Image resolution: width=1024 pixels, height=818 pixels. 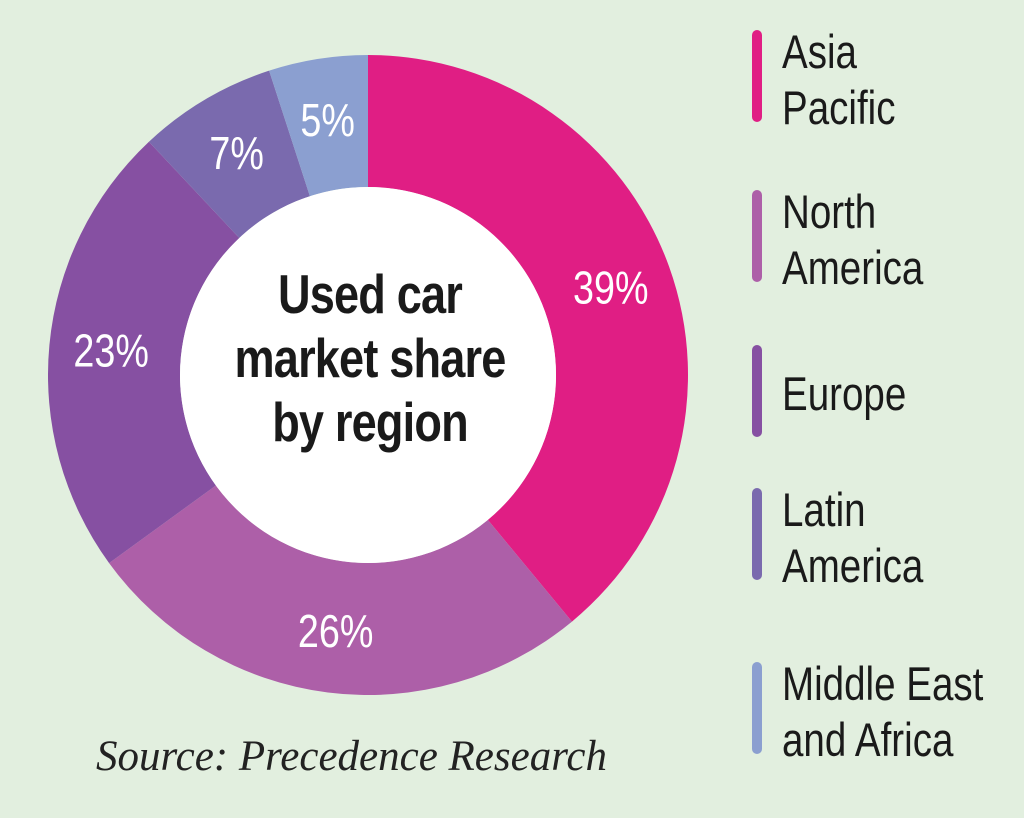 I want to click on chart-title: Used car market share by region, so click(x=370, y=358).